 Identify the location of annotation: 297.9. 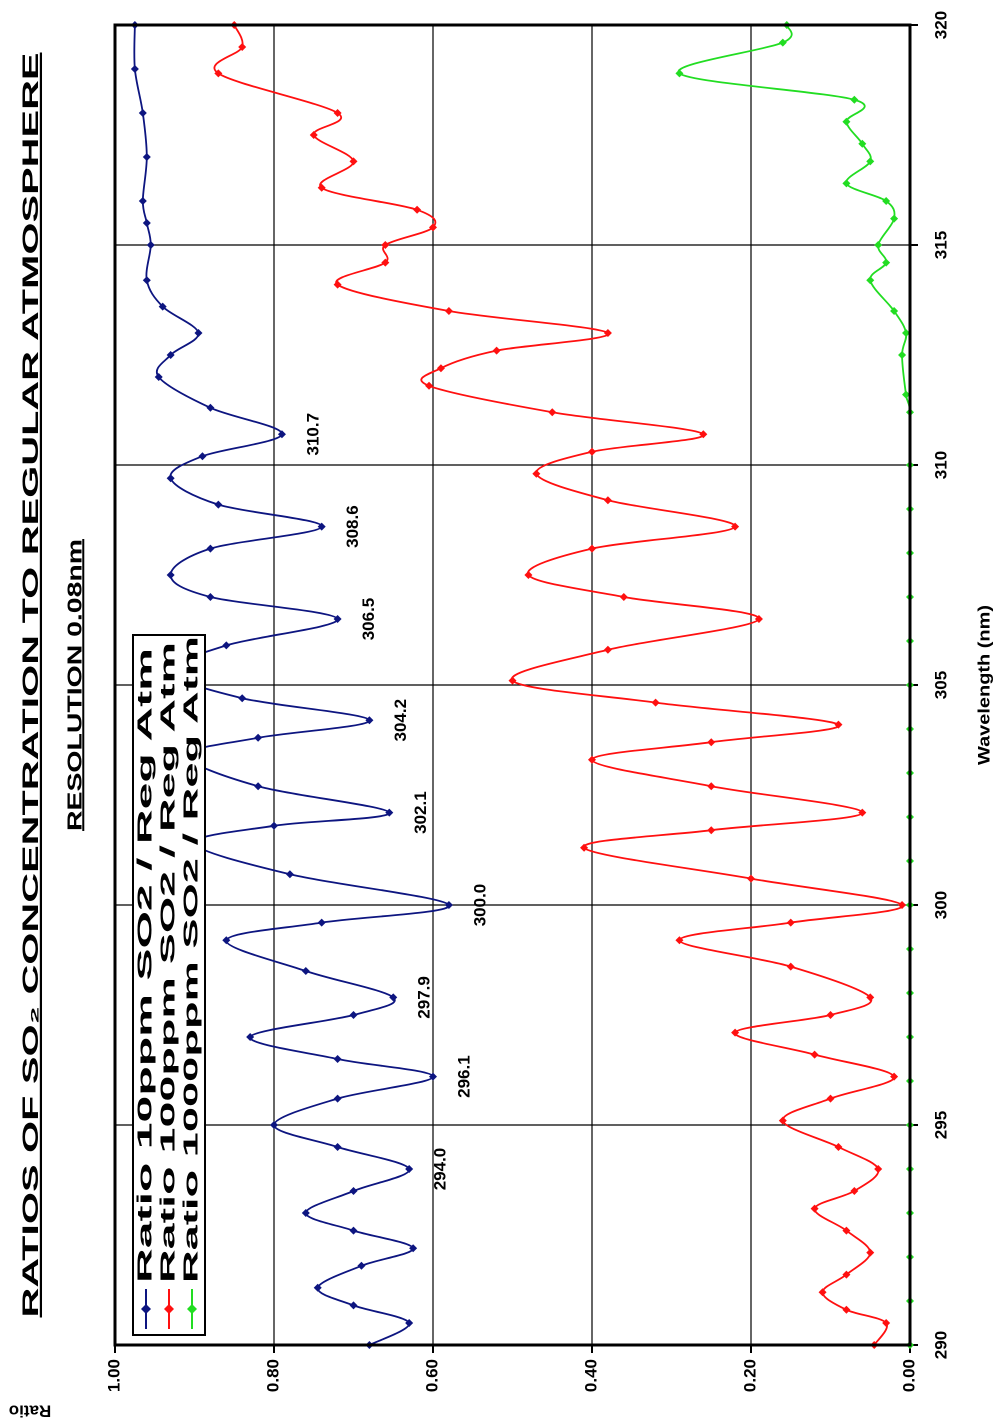
(424, 997).